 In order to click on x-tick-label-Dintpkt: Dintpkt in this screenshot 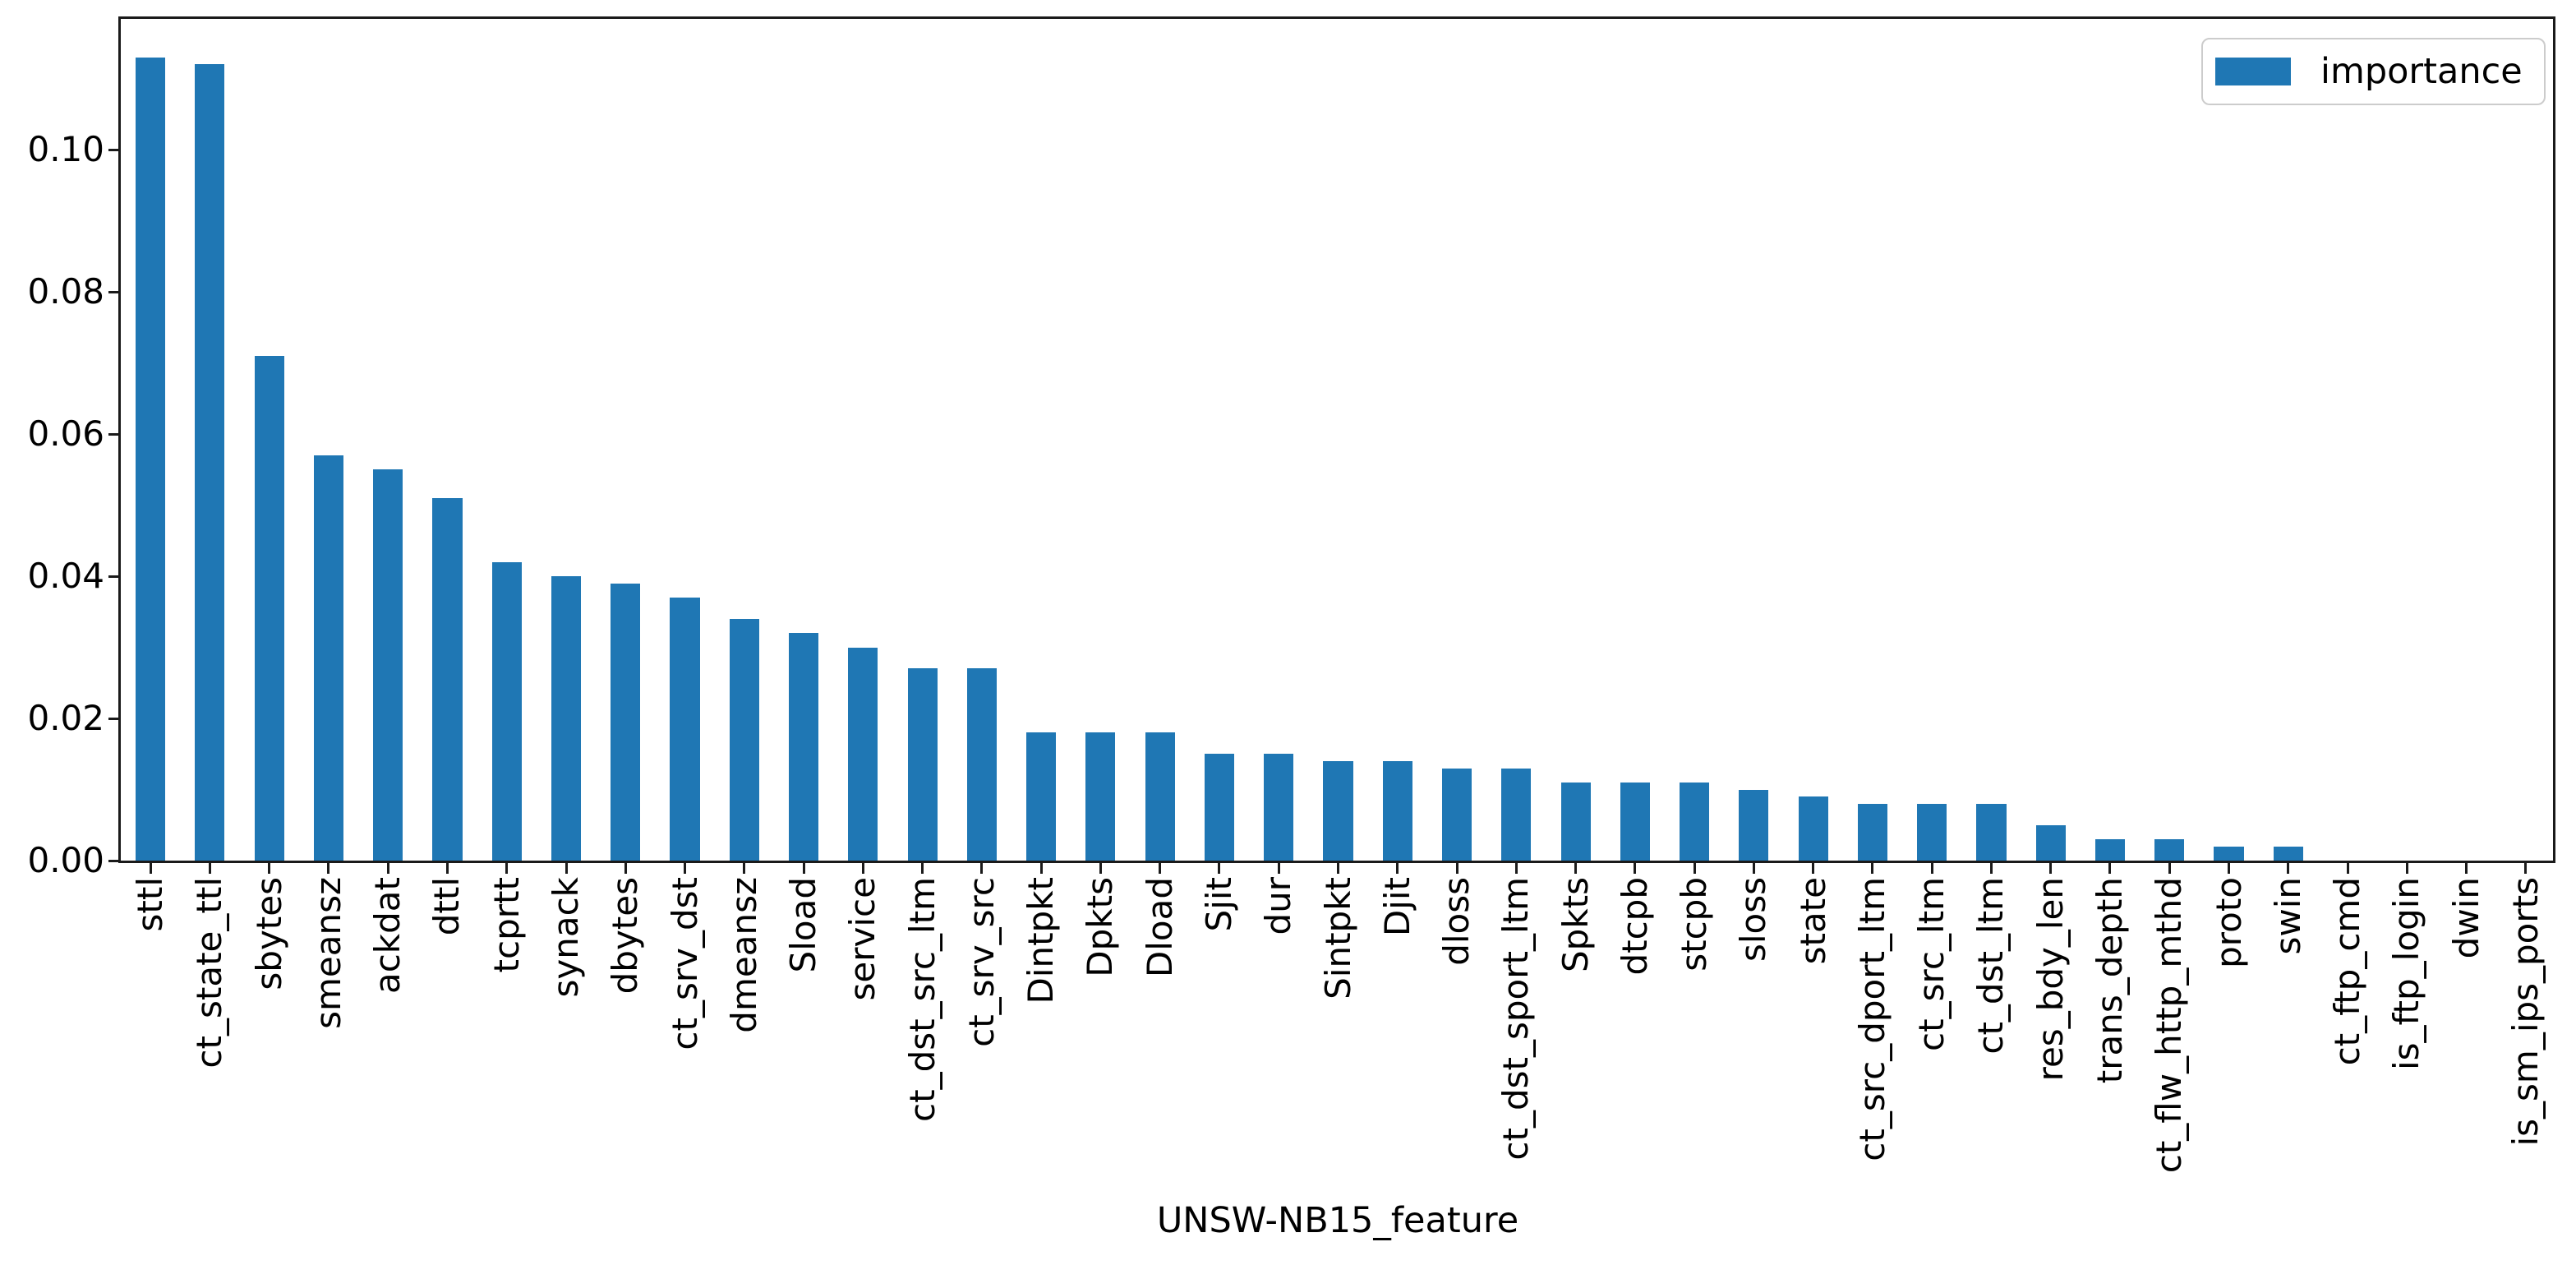, I will do `click(1041, 941)`.